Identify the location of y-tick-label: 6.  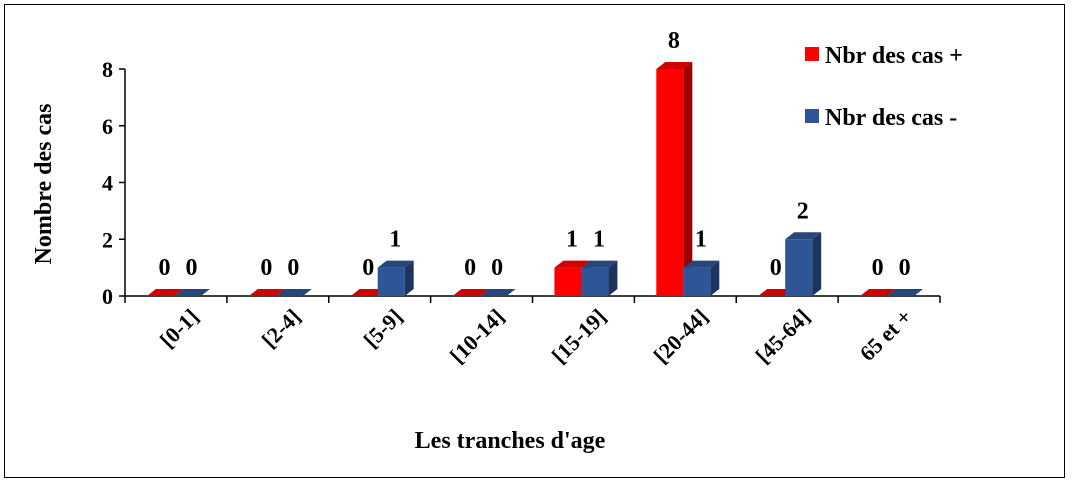
(107, 126).